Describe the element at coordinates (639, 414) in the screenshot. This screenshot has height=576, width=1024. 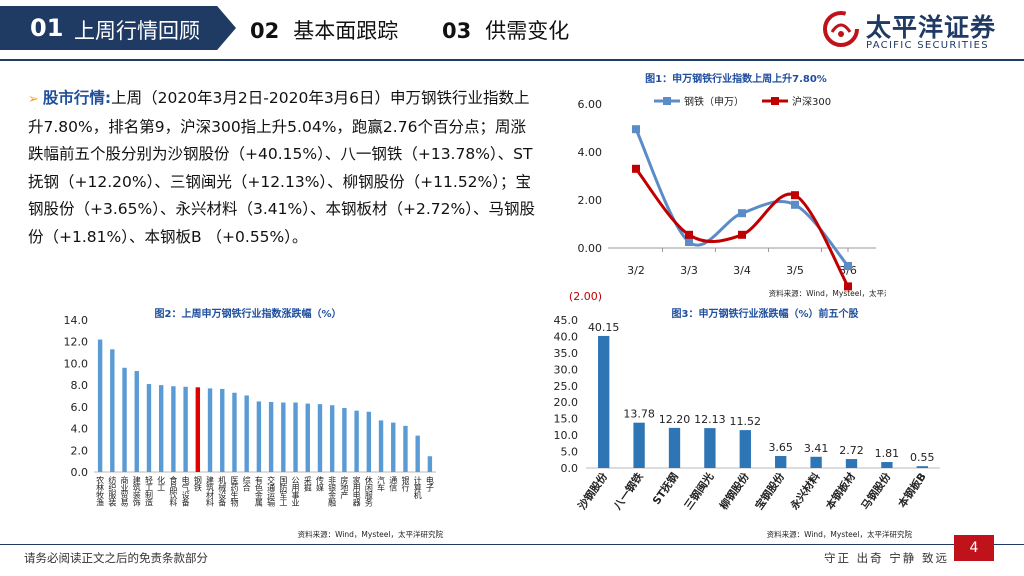
I see `data-label: 13.78` at that location.